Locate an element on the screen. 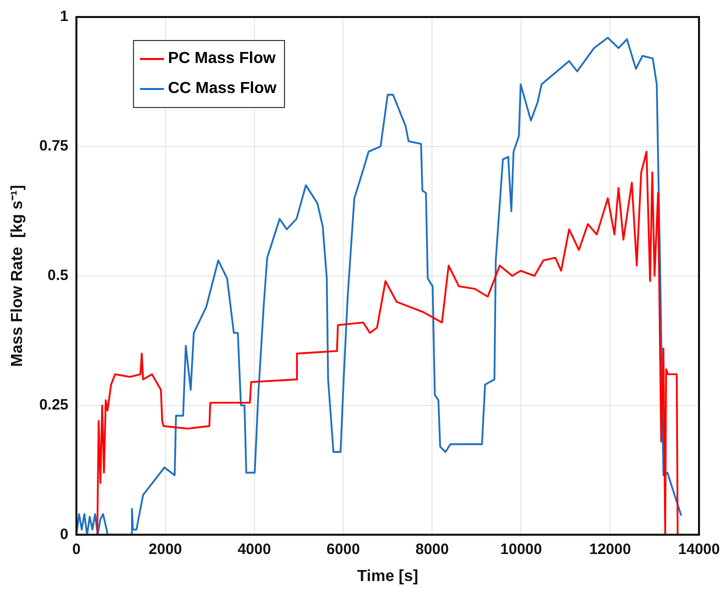  x-tick-label: 0 is located at coordinates (76, 549).